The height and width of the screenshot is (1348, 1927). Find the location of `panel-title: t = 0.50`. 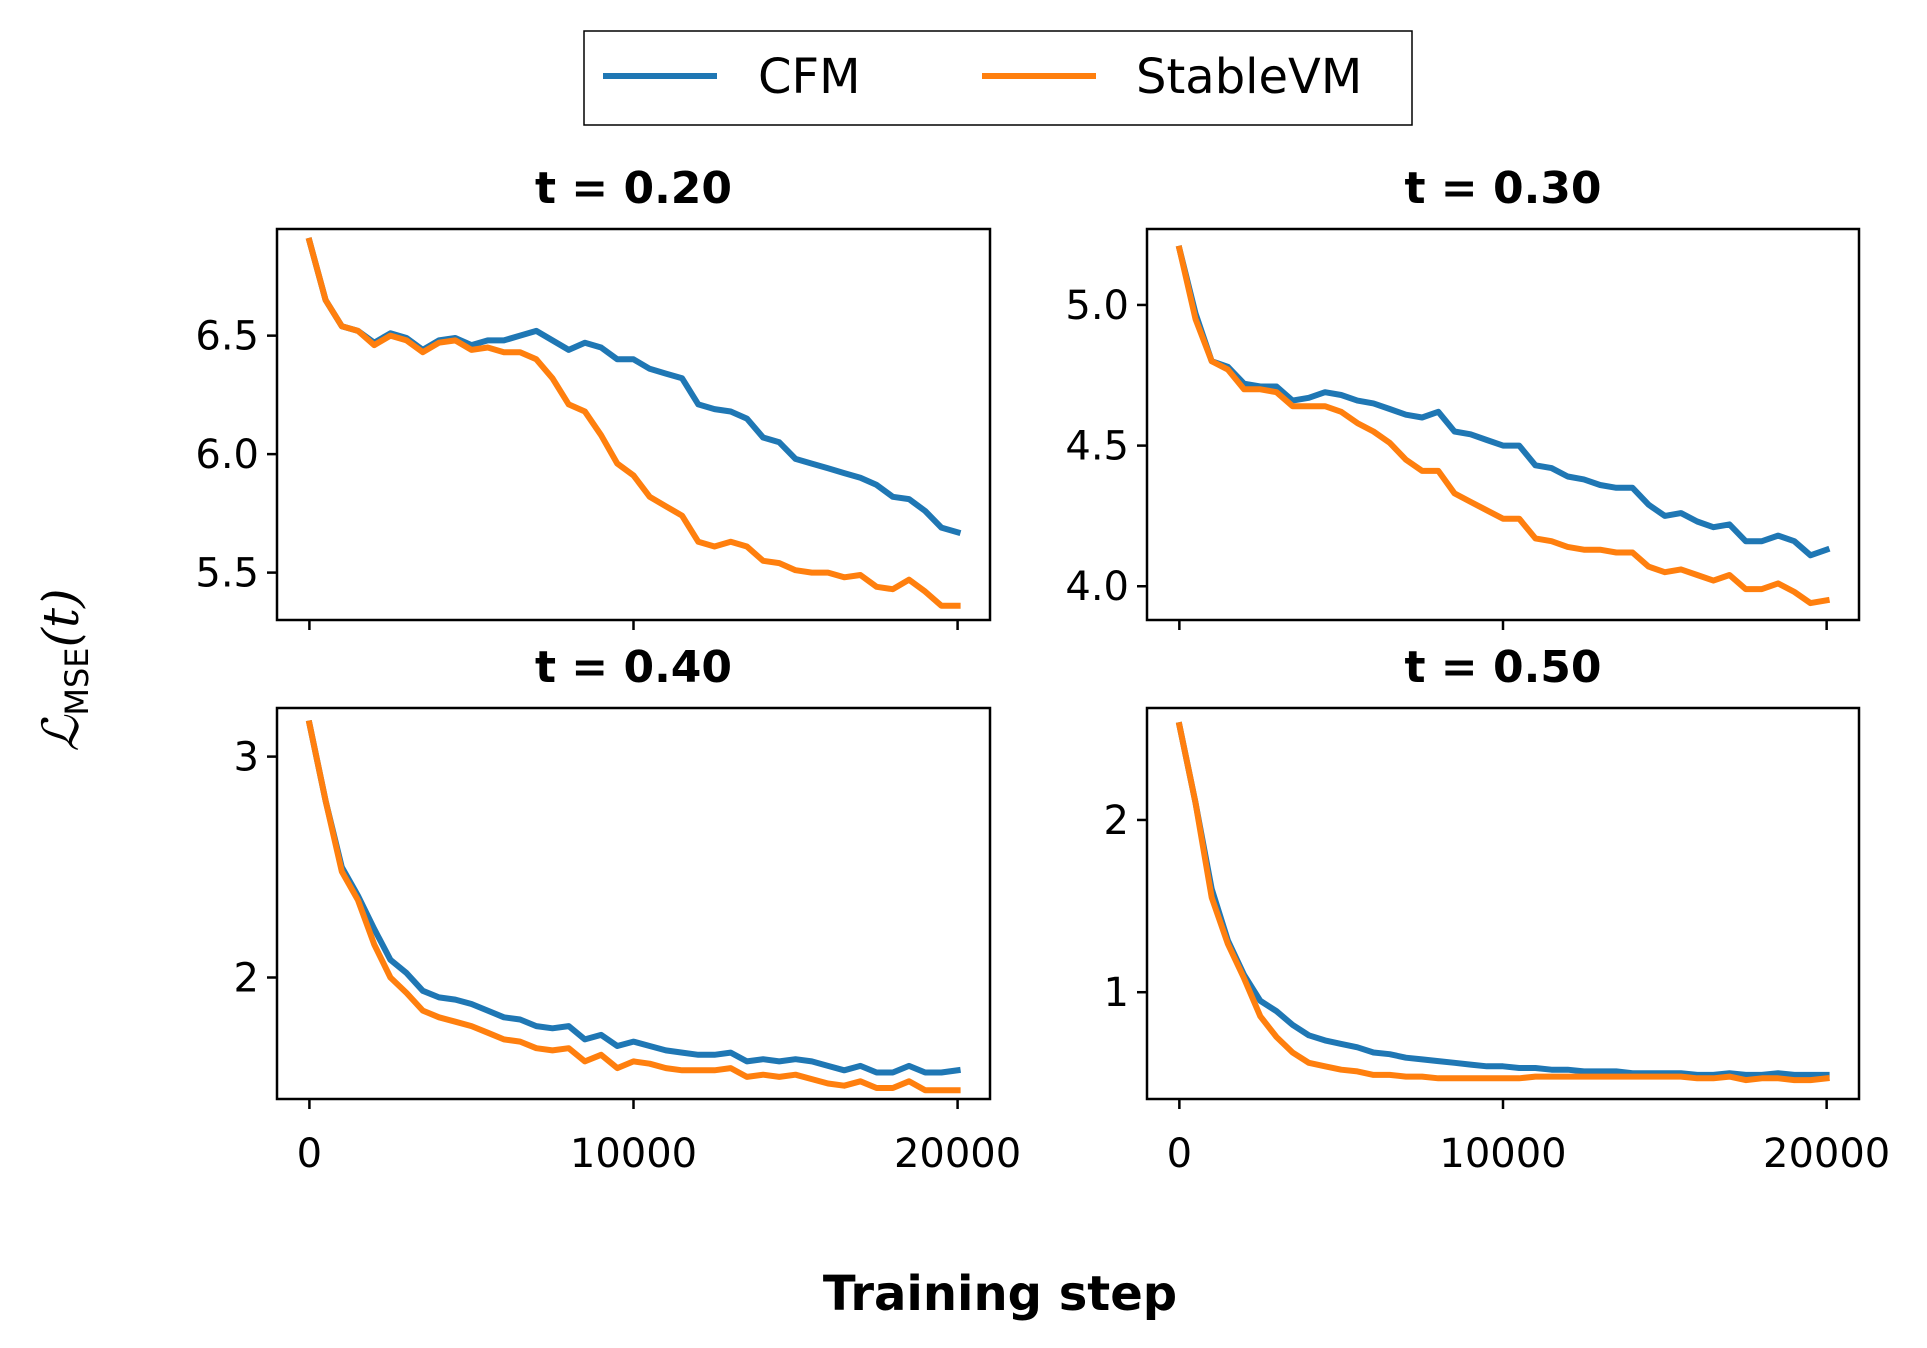

panel-title: t = 0.50 is located at coordinates (1502, 667).